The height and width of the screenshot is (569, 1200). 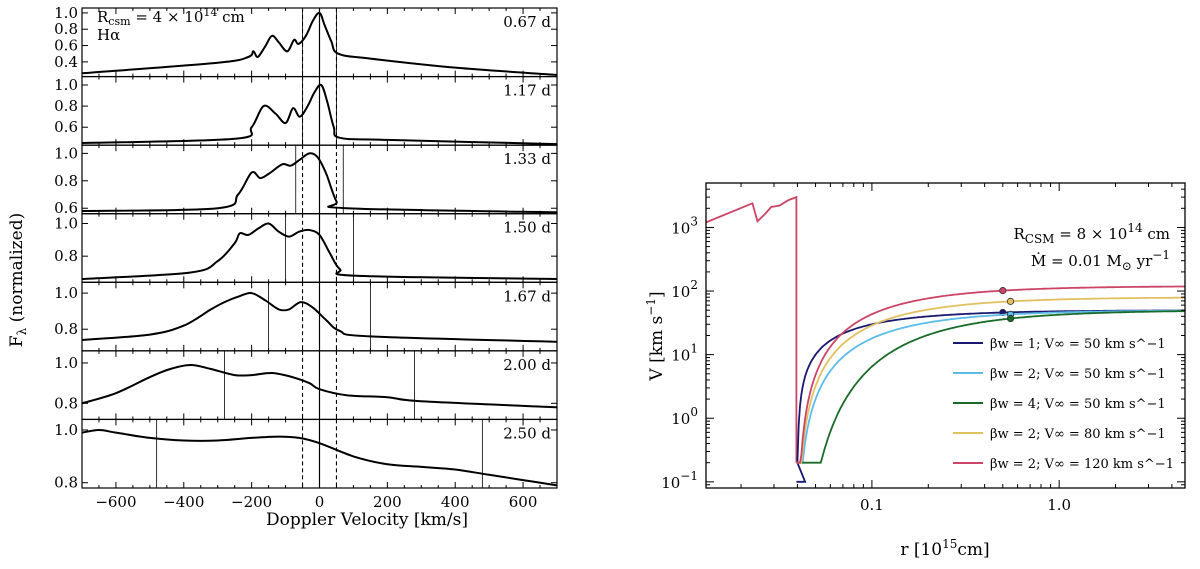 I want to click on profile-panel: 0.8 1.0 2.00 d, so click(x=306, y=385).